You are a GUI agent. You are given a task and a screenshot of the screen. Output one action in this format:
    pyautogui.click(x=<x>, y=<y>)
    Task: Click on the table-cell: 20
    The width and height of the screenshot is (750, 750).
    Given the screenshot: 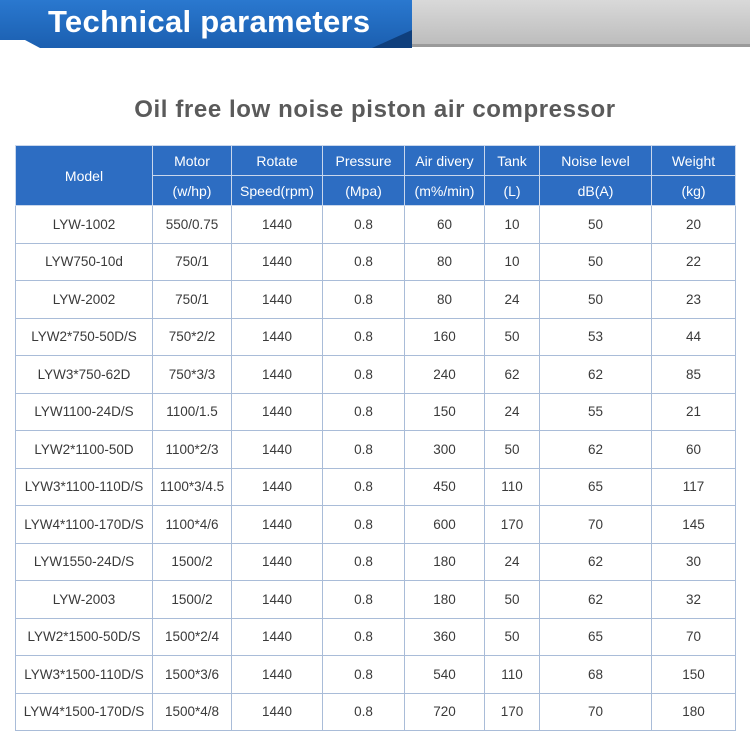 What is the action you would take?
    pyautogui.click(x=693, y=224)
    